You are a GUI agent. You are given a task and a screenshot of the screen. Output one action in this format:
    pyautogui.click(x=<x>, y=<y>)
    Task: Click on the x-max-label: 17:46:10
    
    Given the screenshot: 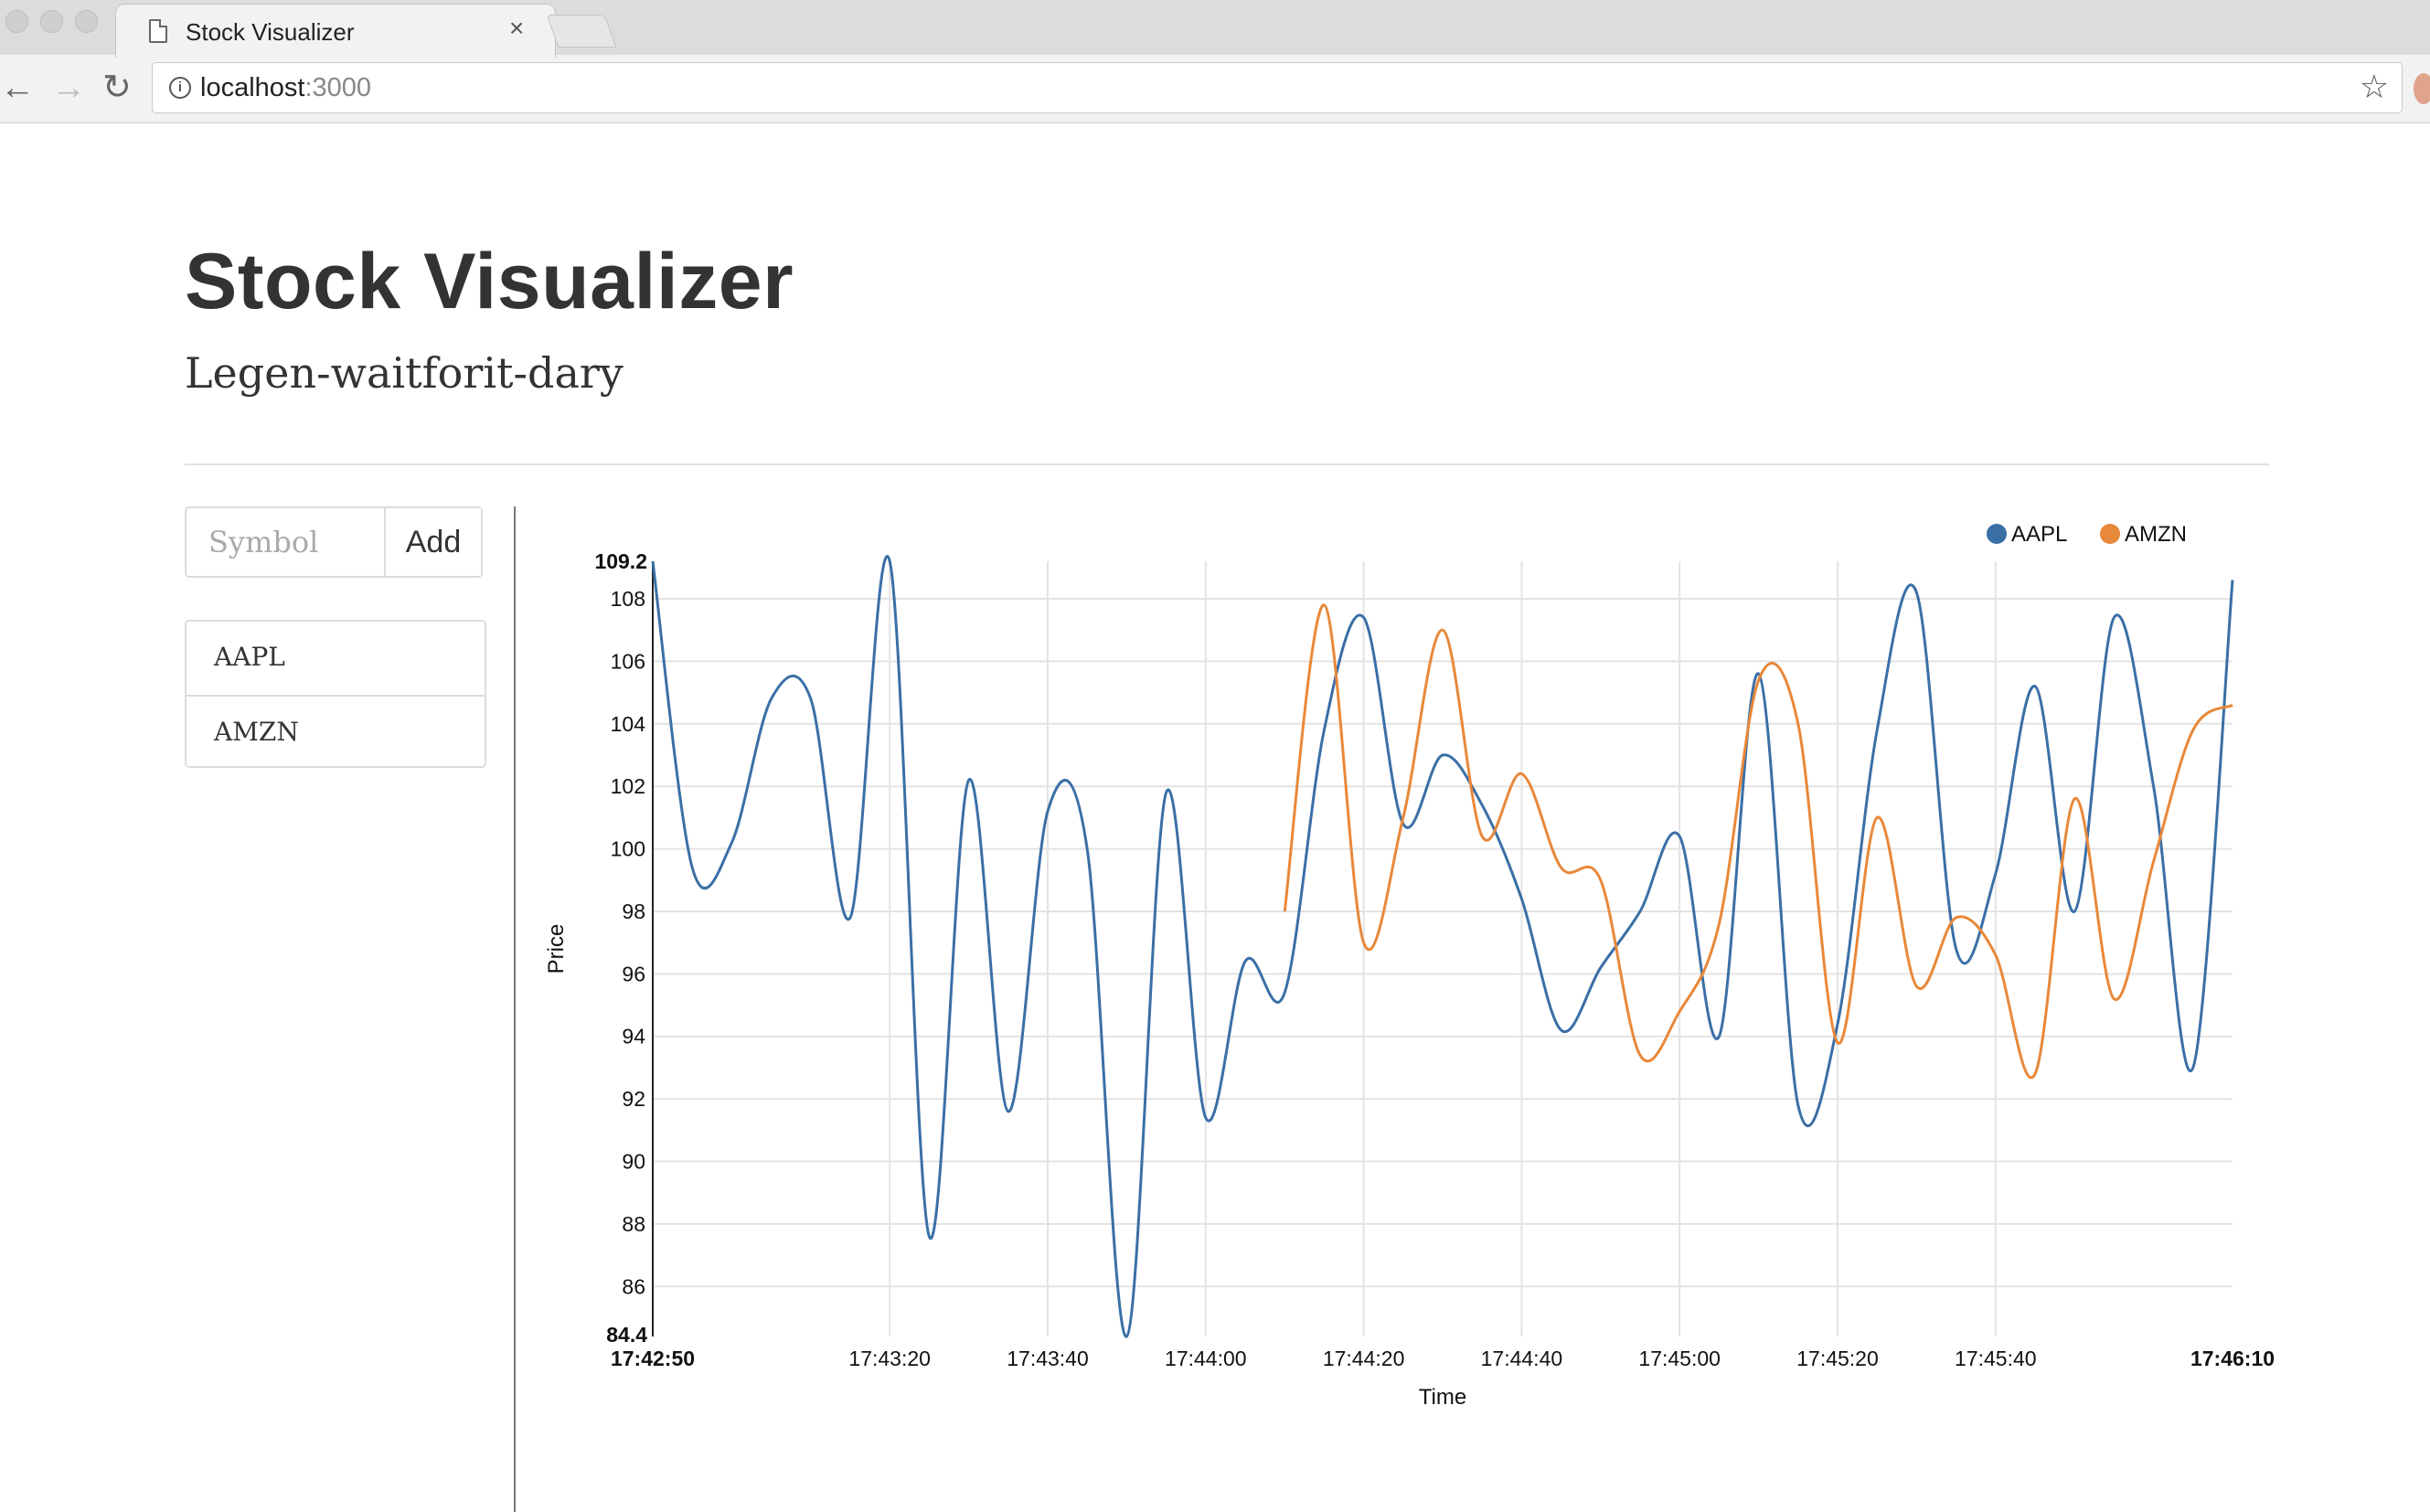 What is the action you would take?
    pyautogui.click(x=2233, y=1358)
    